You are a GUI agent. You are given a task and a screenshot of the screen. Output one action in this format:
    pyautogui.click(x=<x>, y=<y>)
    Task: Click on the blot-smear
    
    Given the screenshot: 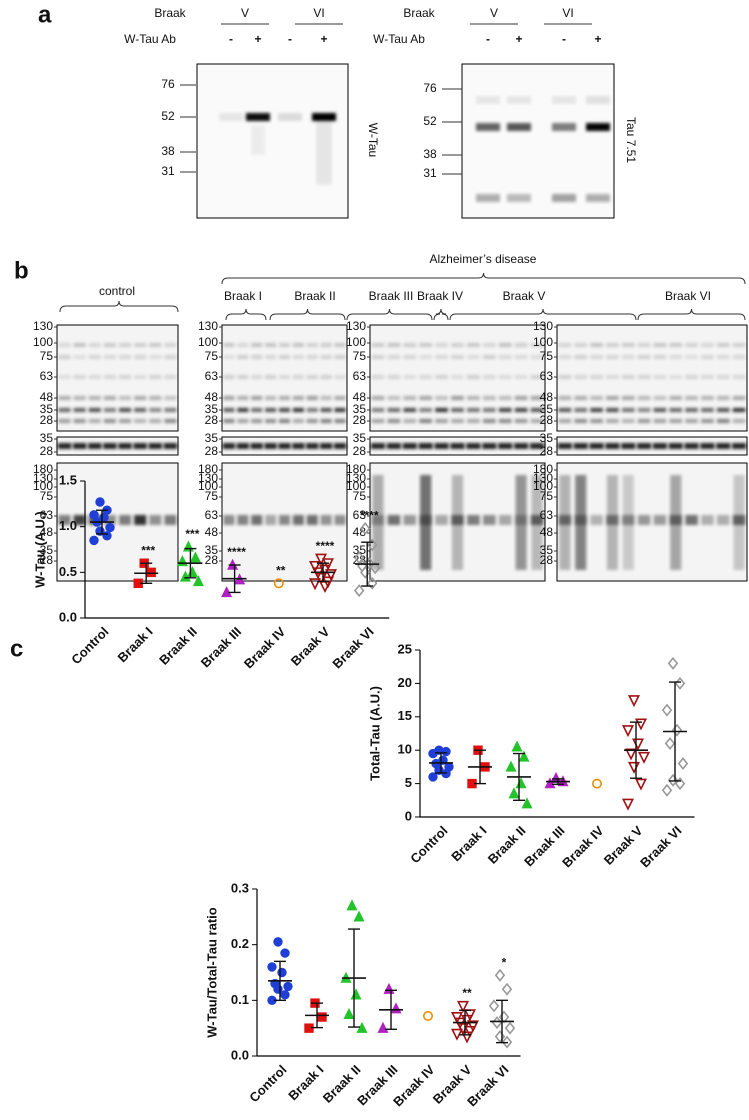 What is the action you would take?
    pyautogui.click(x=378, y=522)
    